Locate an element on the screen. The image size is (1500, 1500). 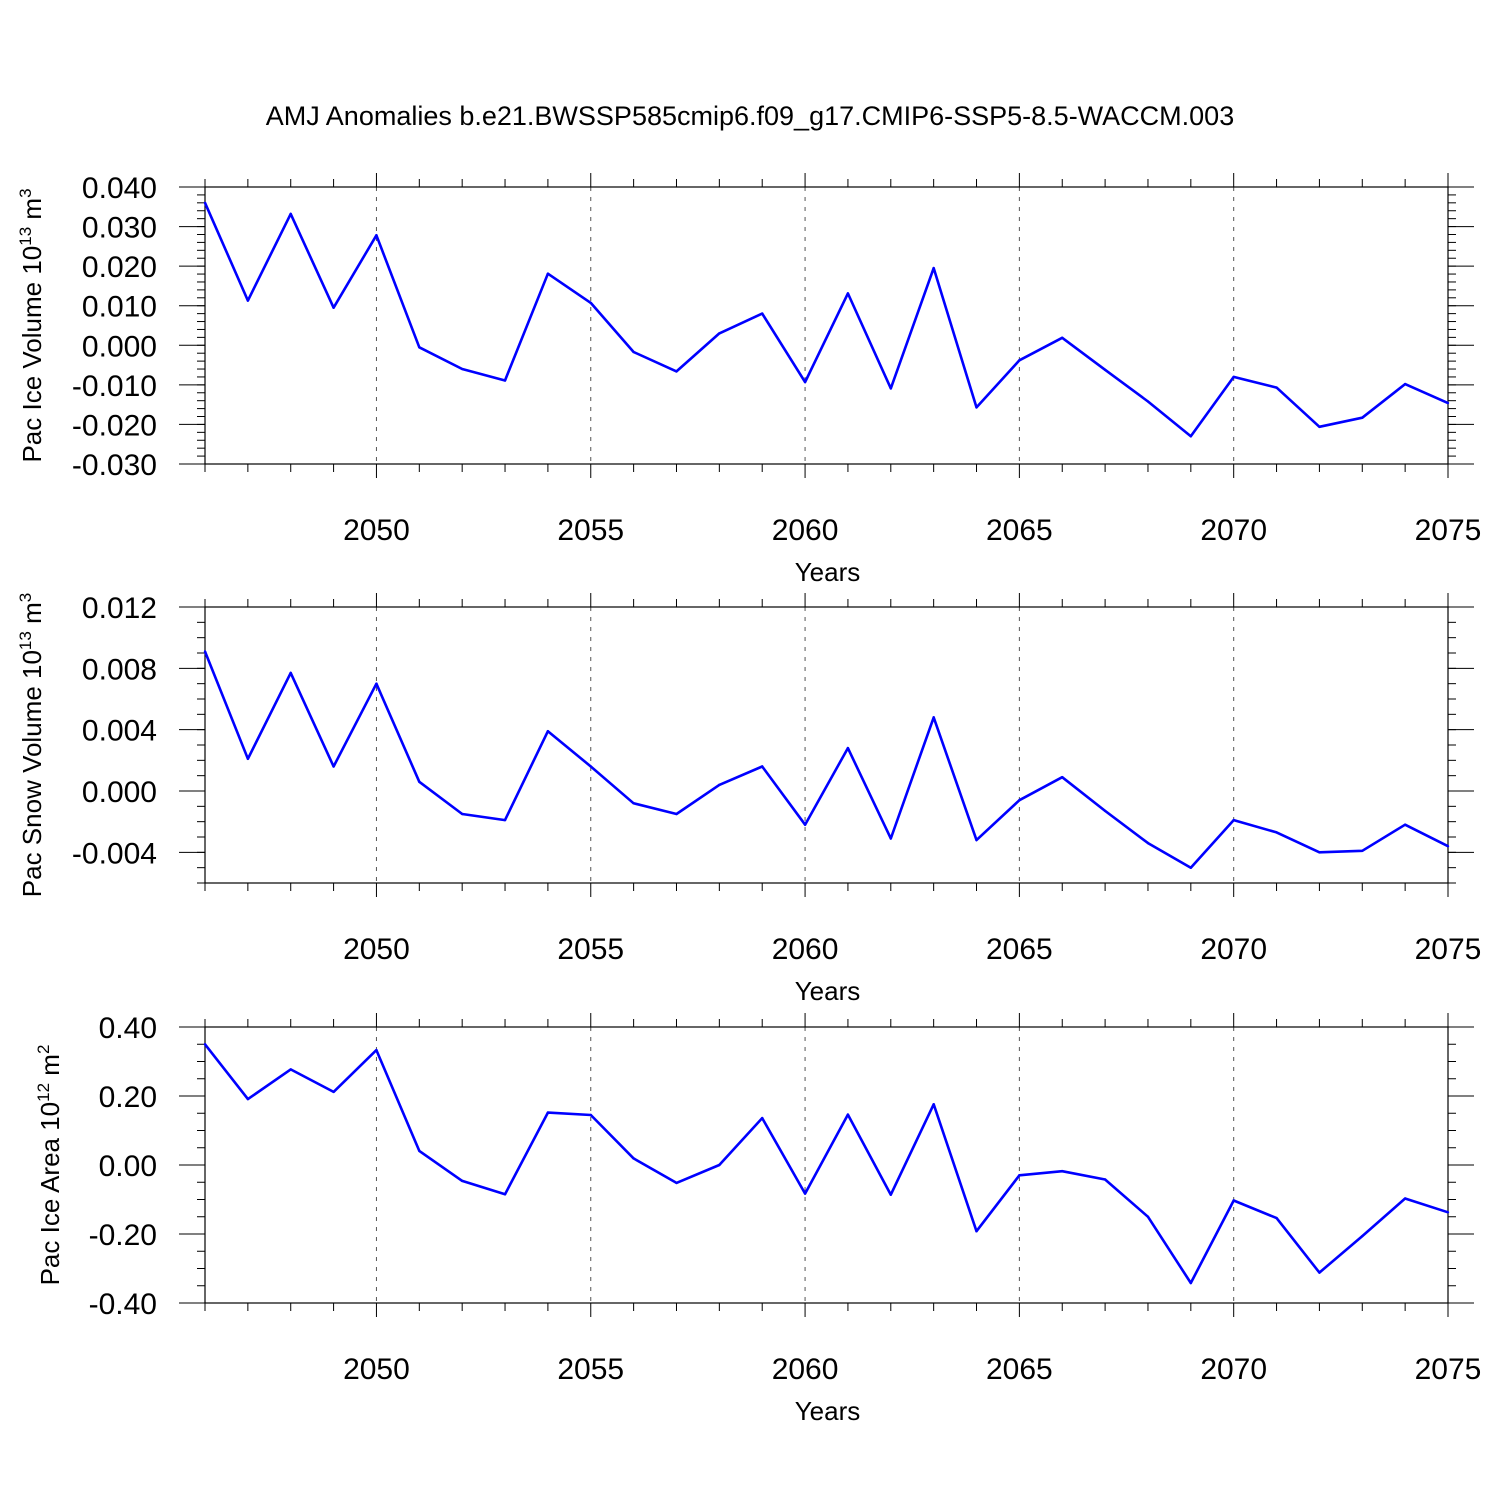
x-axis-title: Years is located at coordinates (828, 1411).